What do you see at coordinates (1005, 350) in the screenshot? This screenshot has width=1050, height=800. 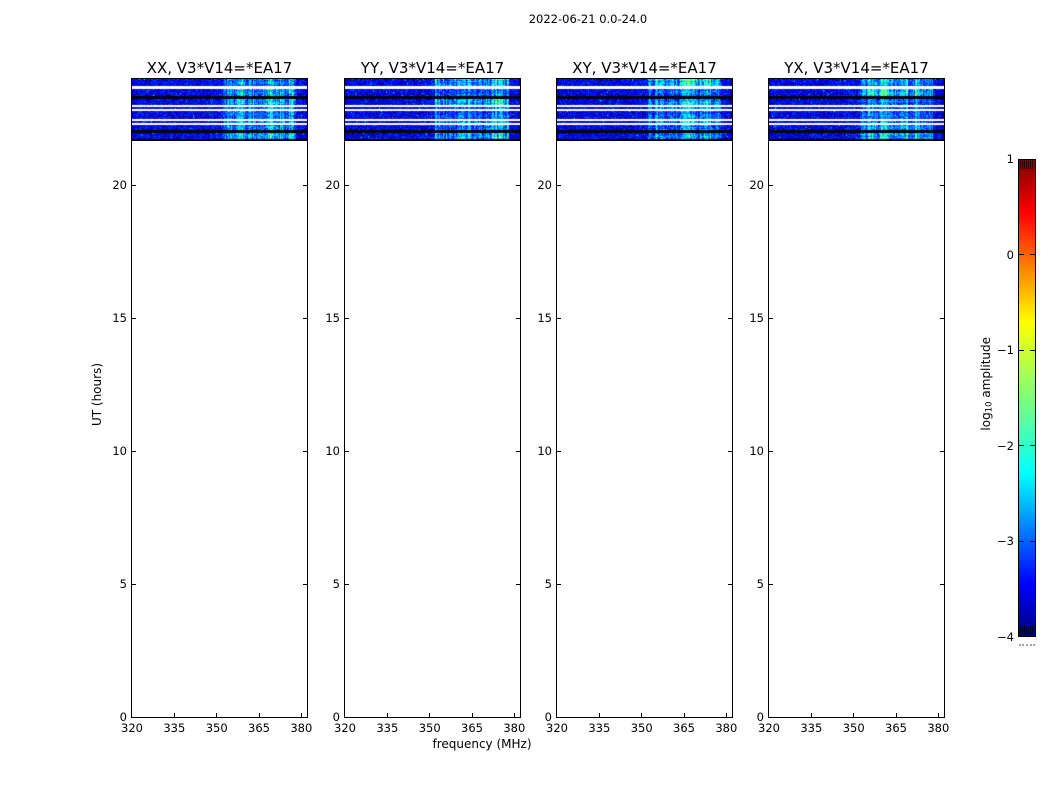 I see `colorbar-tick-label: −1` at bounding box center [1005, 350].